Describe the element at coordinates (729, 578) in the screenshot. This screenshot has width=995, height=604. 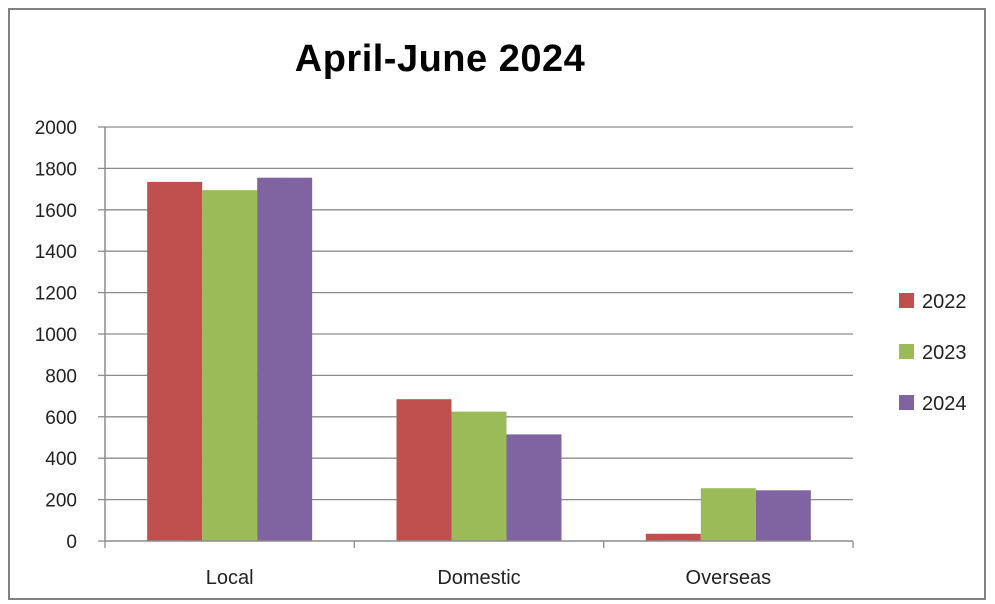
I see `x-category-label: Overseas` at that location.